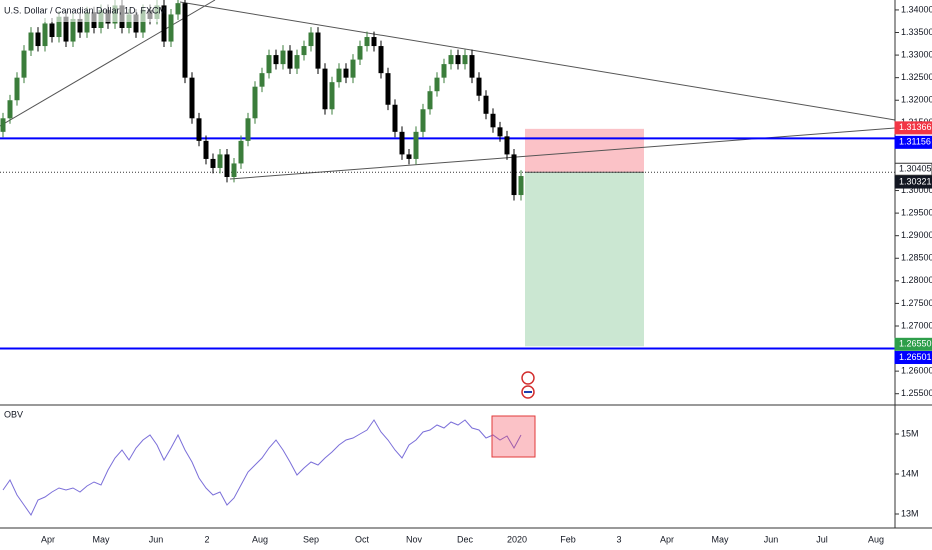  I want to click on y-tick-label: 1.28500, so click(916, 258).